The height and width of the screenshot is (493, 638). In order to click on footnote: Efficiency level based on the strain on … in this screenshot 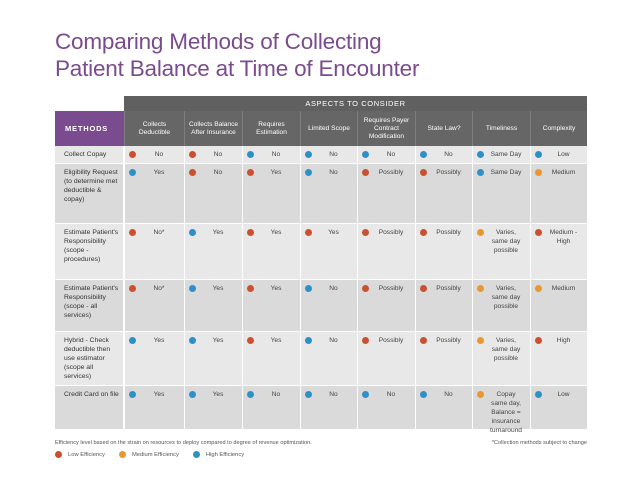, I will do `click(183, 443)`.